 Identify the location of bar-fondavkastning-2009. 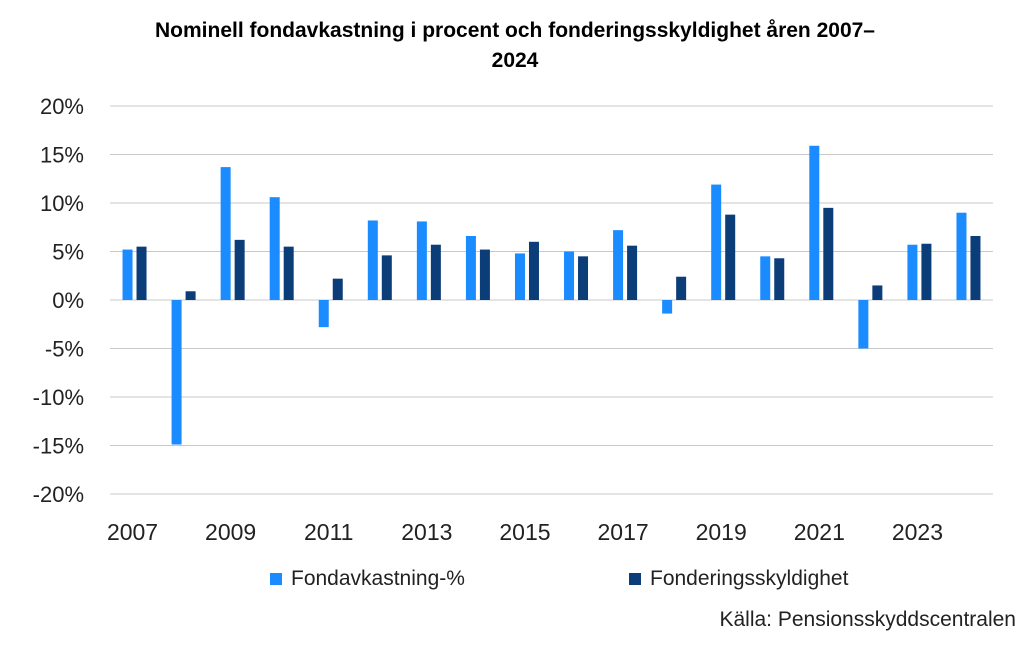
(225, 233).